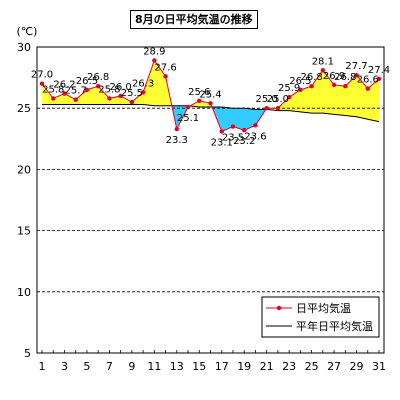 The height and width of the screenshot is (400, 400). I want to click on y-tick-label-25: 25, so click(24, 108).